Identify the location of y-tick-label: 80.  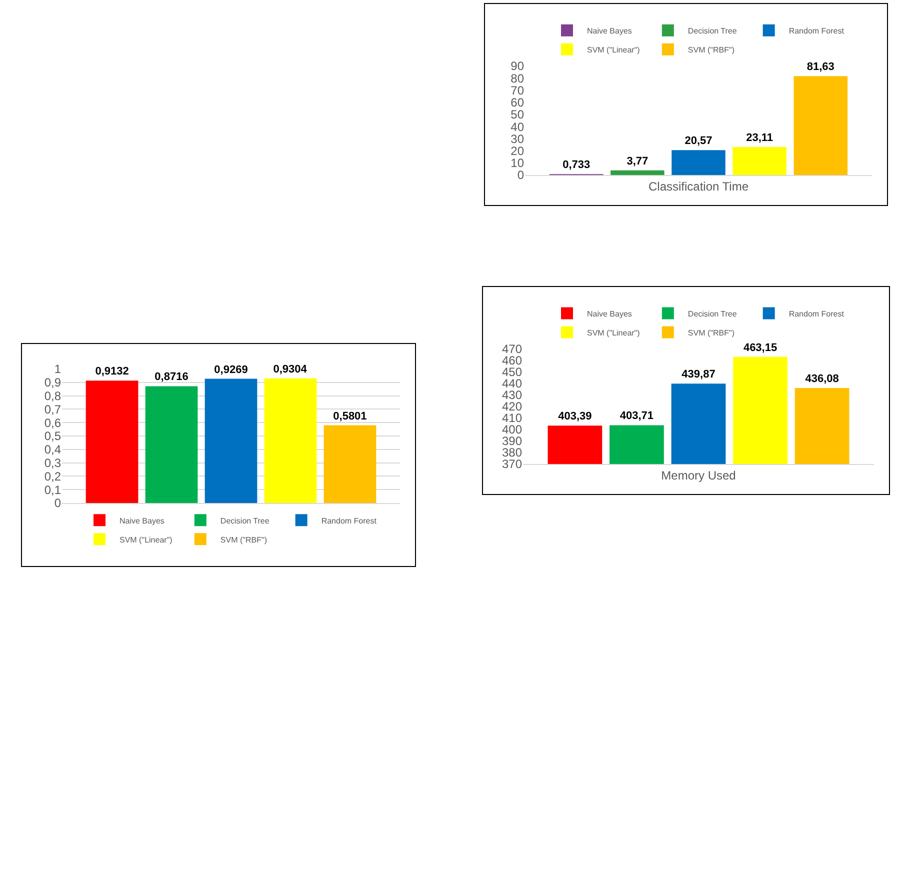
(517, 78).